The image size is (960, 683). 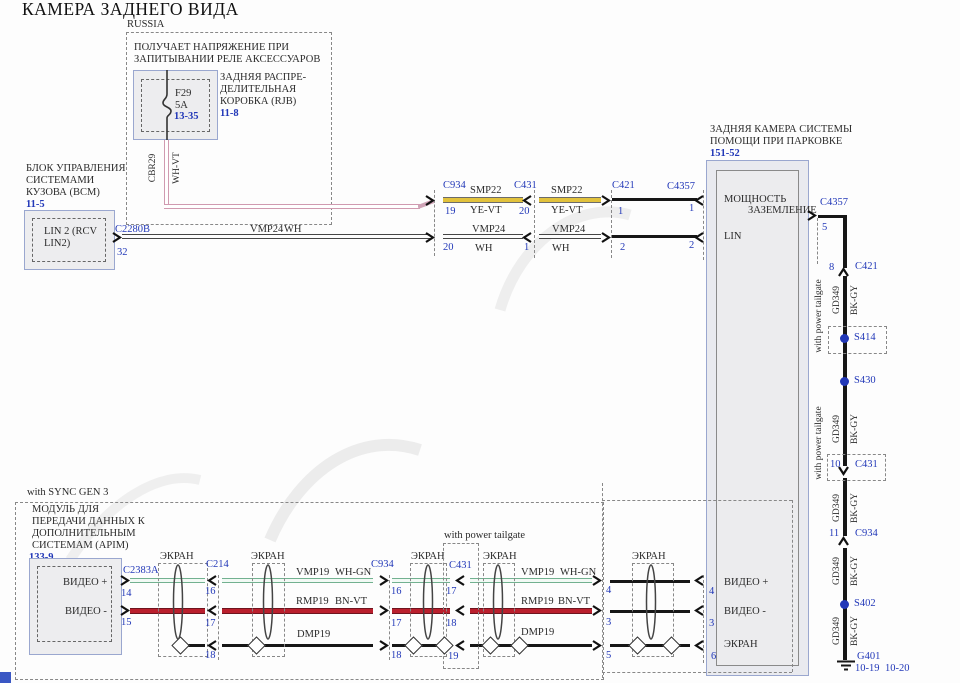 What do you see at coordinates (186, 116) in the screenshot?
I see `fuse-page-ref: 13-35` at bounding box center [186, 116].